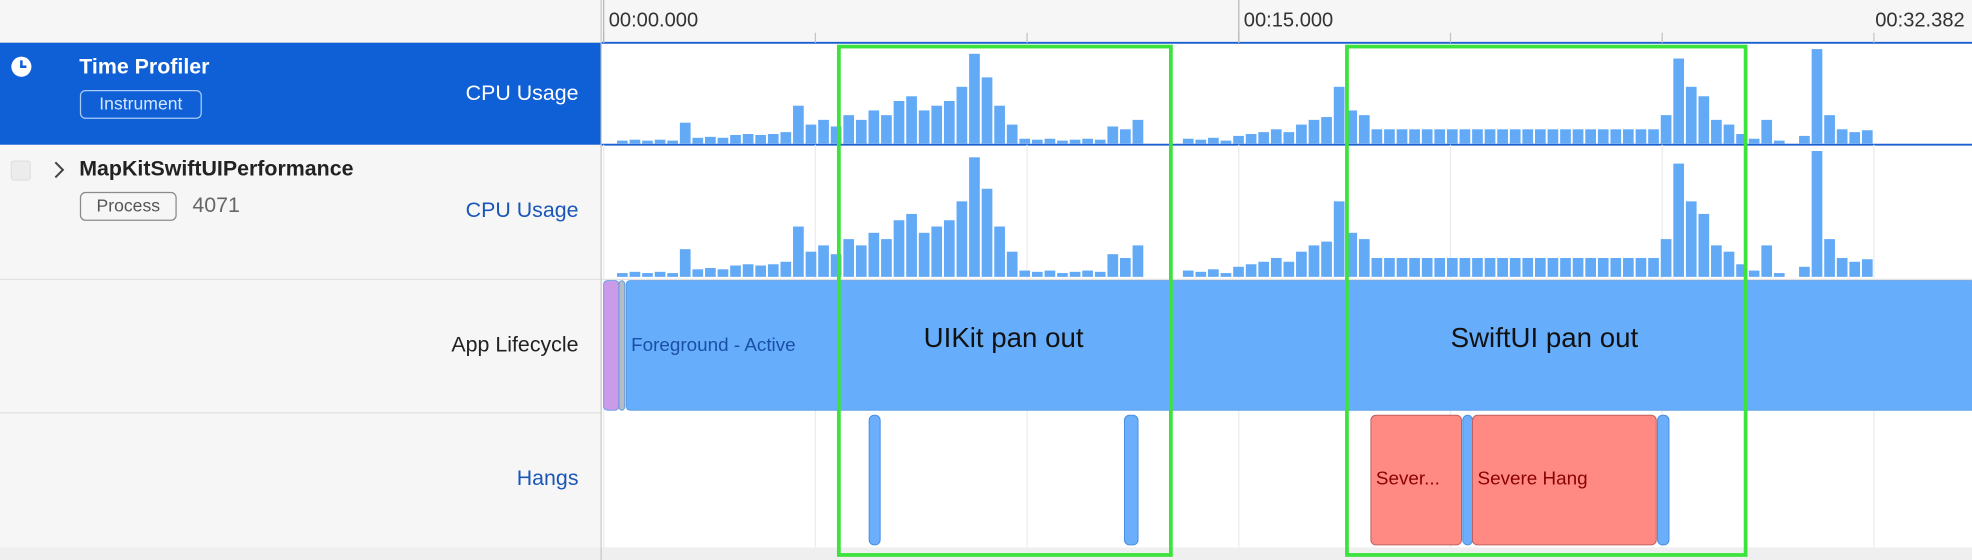 Image resolution: width=1972 pixels, height=560 pixels. Describe the element at coordinates (216, 205) in the screenshot. I see `process-id: 4071` at that location.